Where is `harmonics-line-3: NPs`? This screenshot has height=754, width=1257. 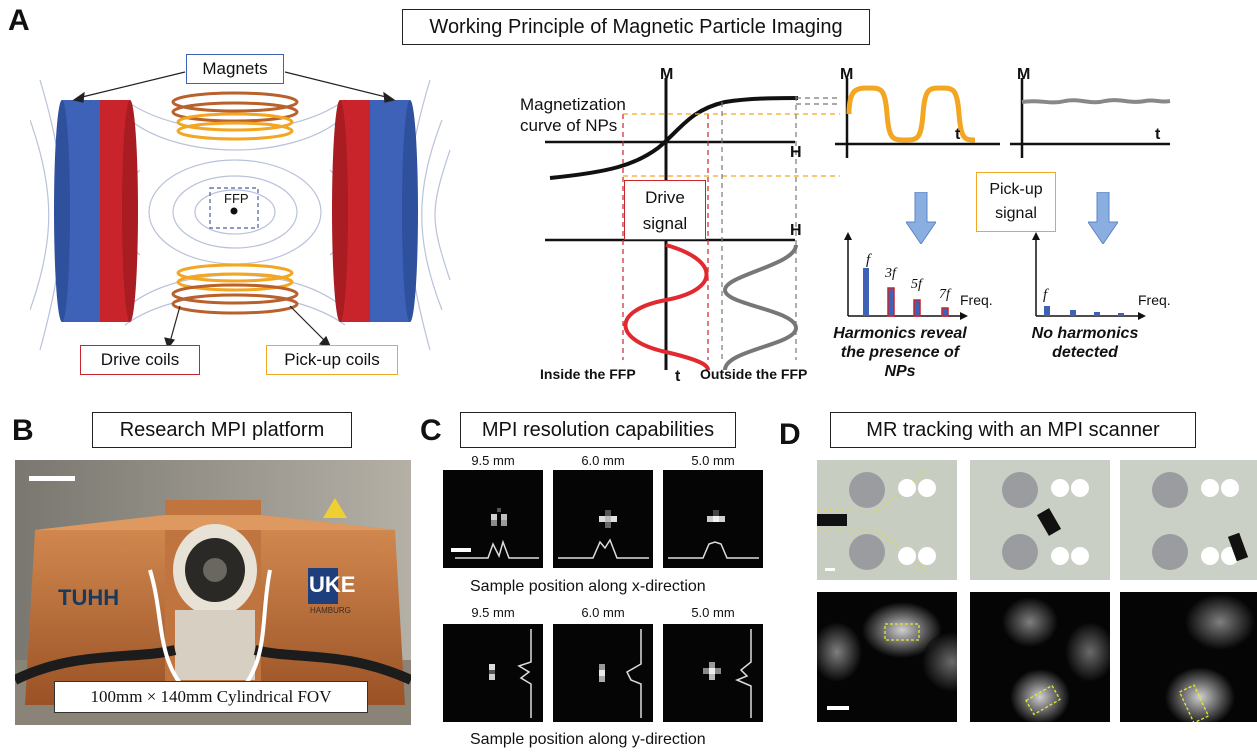 harmonics-line-3: NPs is located at coordinates (900, 371).